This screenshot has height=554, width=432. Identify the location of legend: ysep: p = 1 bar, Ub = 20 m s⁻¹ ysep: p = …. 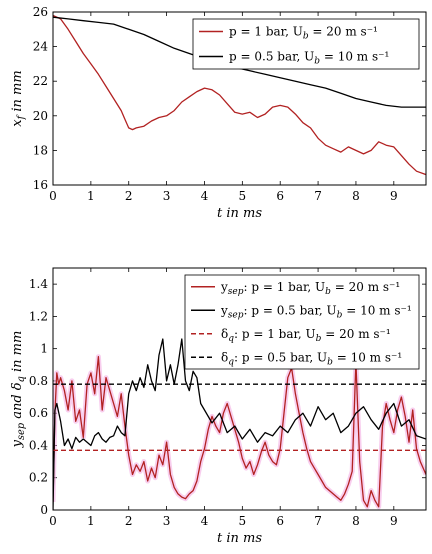
(302, 322).